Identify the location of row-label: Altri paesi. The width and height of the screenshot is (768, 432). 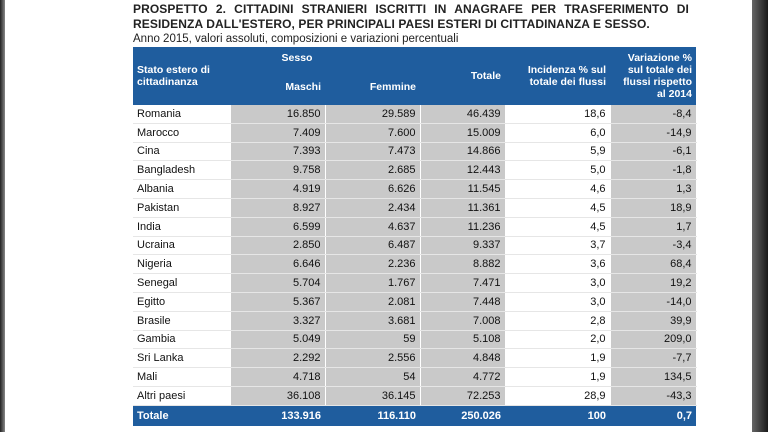
(182, 396).